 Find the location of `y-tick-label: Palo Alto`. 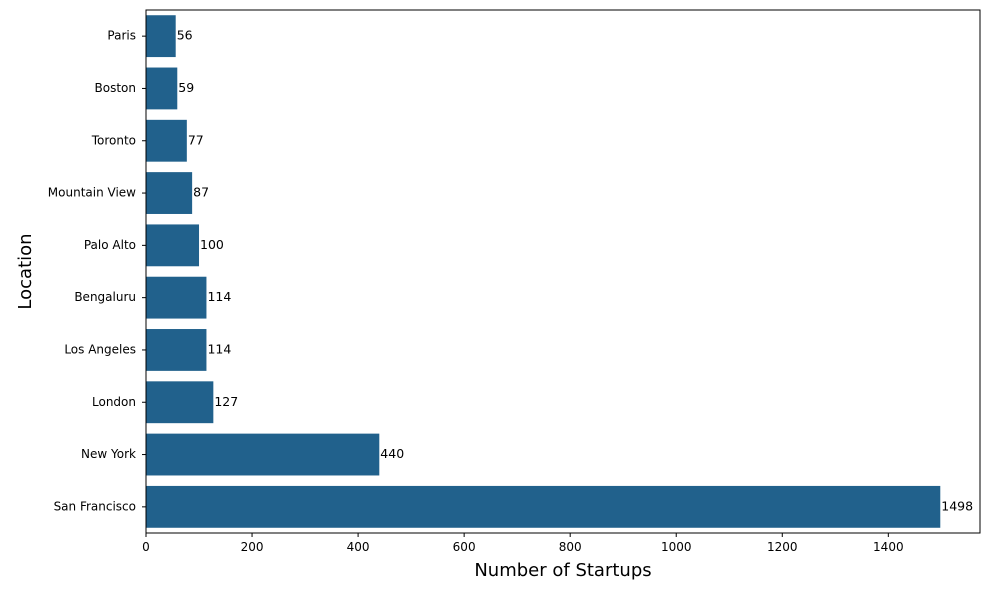

y-tick-label: Palo Alto is located at coordinates (110, 245).